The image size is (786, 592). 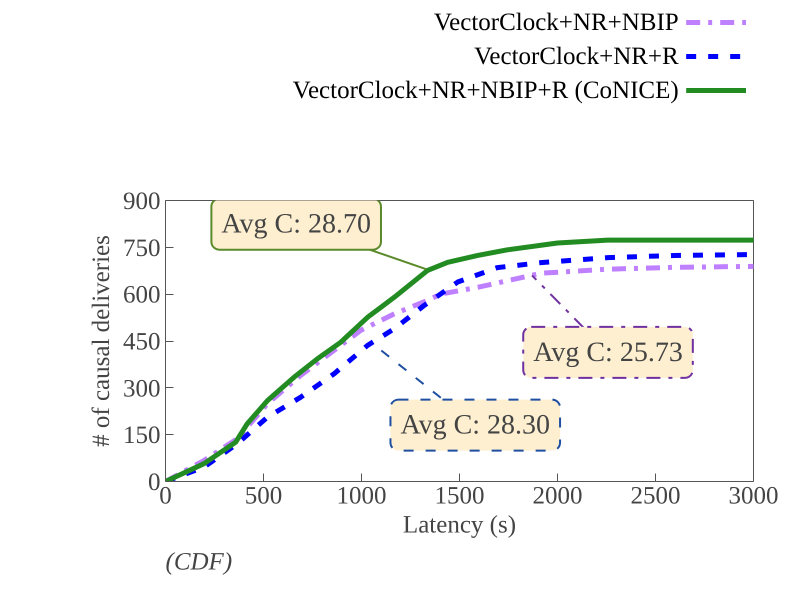 What do you see at coordinates (296, 224) in the screenshot?
I see `annotation: Avg C: 28.70` at bounding box center [296, 224].